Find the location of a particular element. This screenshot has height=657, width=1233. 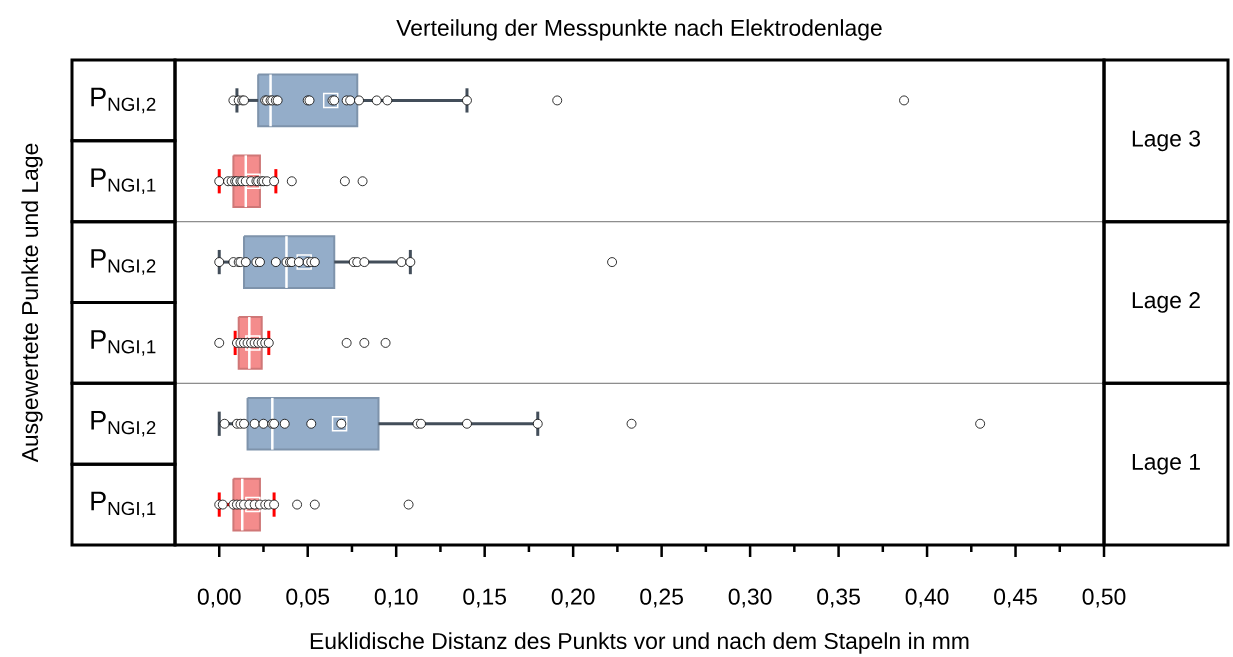

x-tick-label: 0,20 is located at coordinates (573, 598).